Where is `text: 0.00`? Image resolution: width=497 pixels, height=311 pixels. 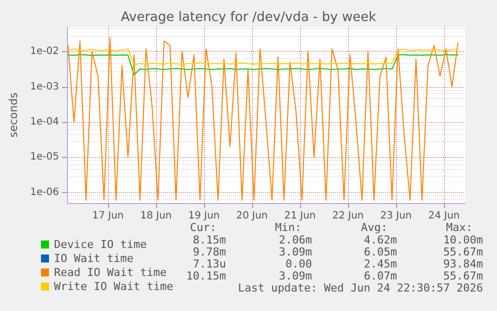 text: 0.00 is located at coordinates (299, 264).